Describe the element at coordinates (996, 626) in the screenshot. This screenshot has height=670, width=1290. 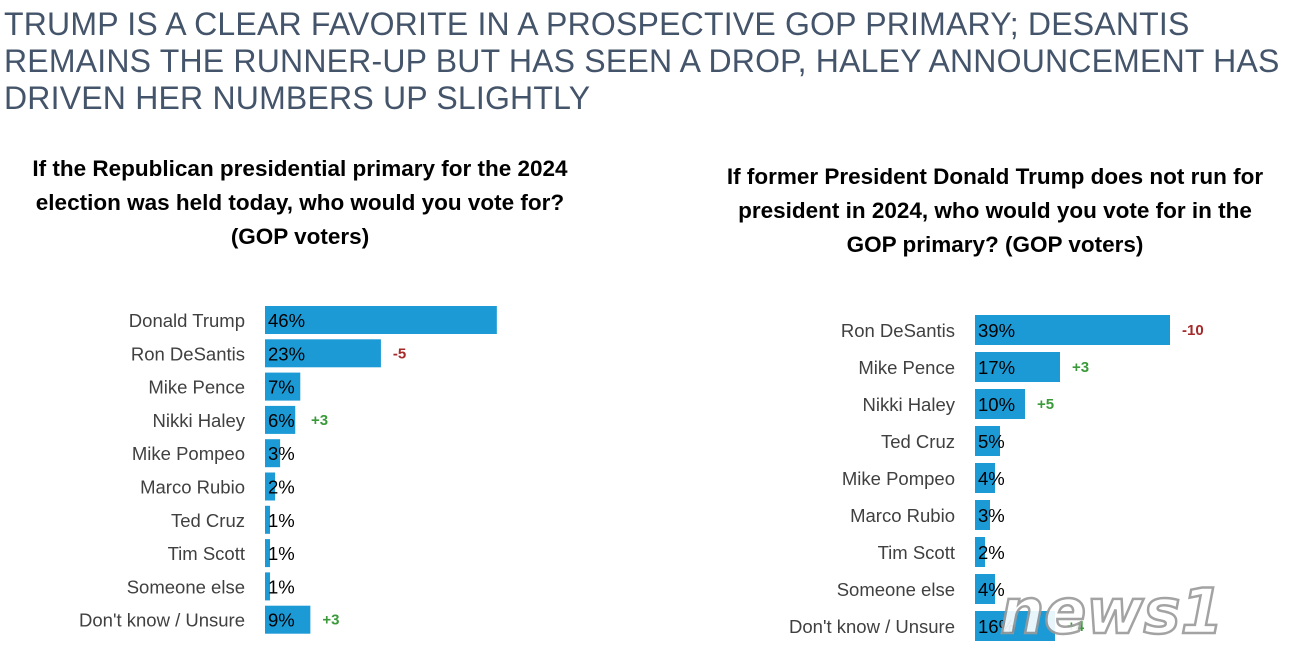
I see `chart-2-value-label: 16%` at that location.